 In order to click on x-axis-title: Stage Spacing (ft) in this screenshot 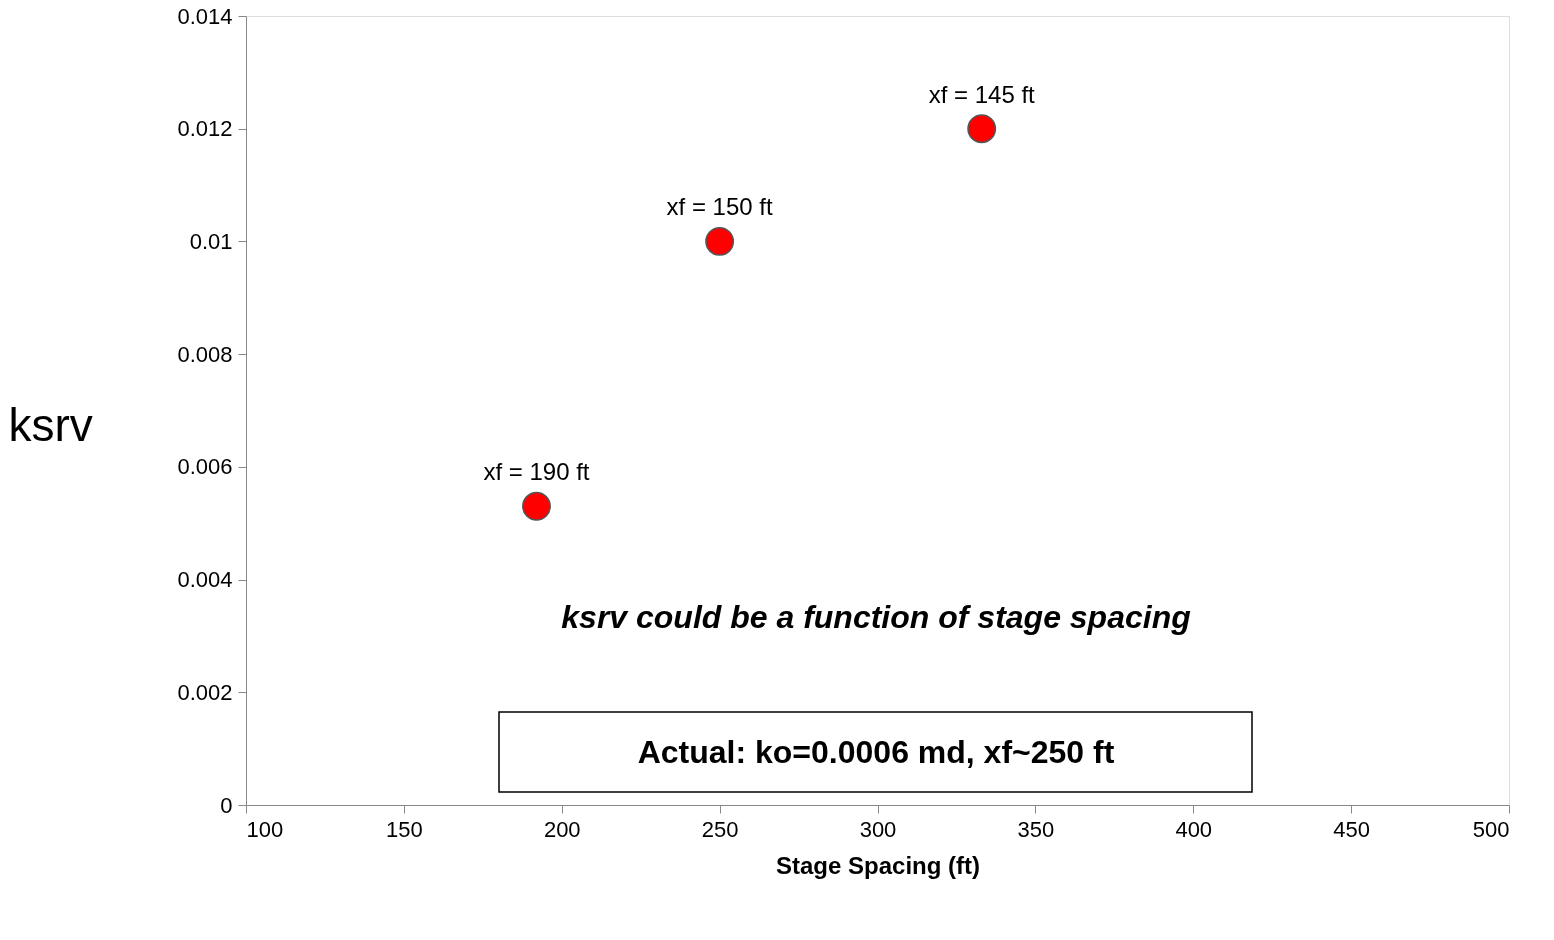, I will do `click(878, 865)`.